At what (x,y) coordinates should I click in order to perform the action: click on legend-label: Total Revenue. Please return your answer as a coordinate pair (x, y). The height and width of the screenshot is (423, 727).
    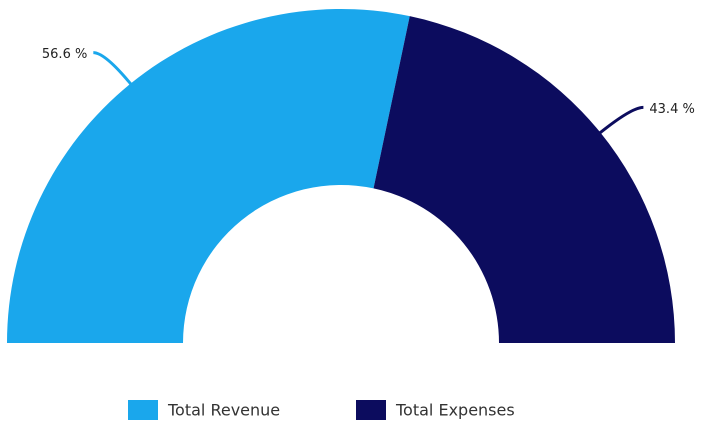
    Looking at the image, I should click on (223, 410).